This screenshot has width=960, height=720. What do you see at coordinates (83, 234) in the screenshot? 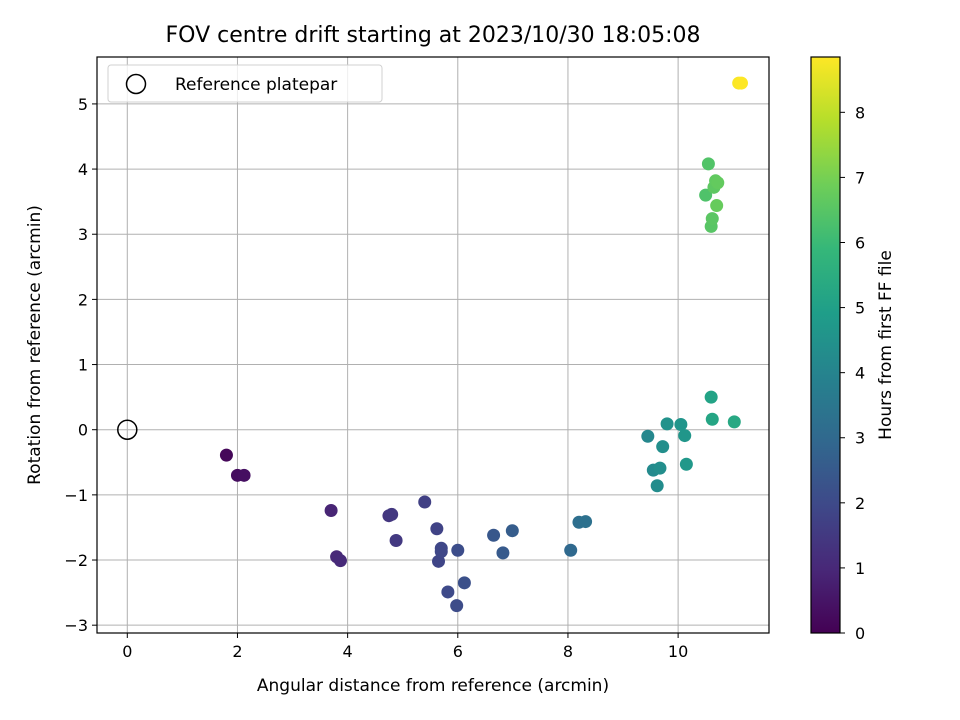
I see `y-tick-label: 3` at bounding box center [83, 234].